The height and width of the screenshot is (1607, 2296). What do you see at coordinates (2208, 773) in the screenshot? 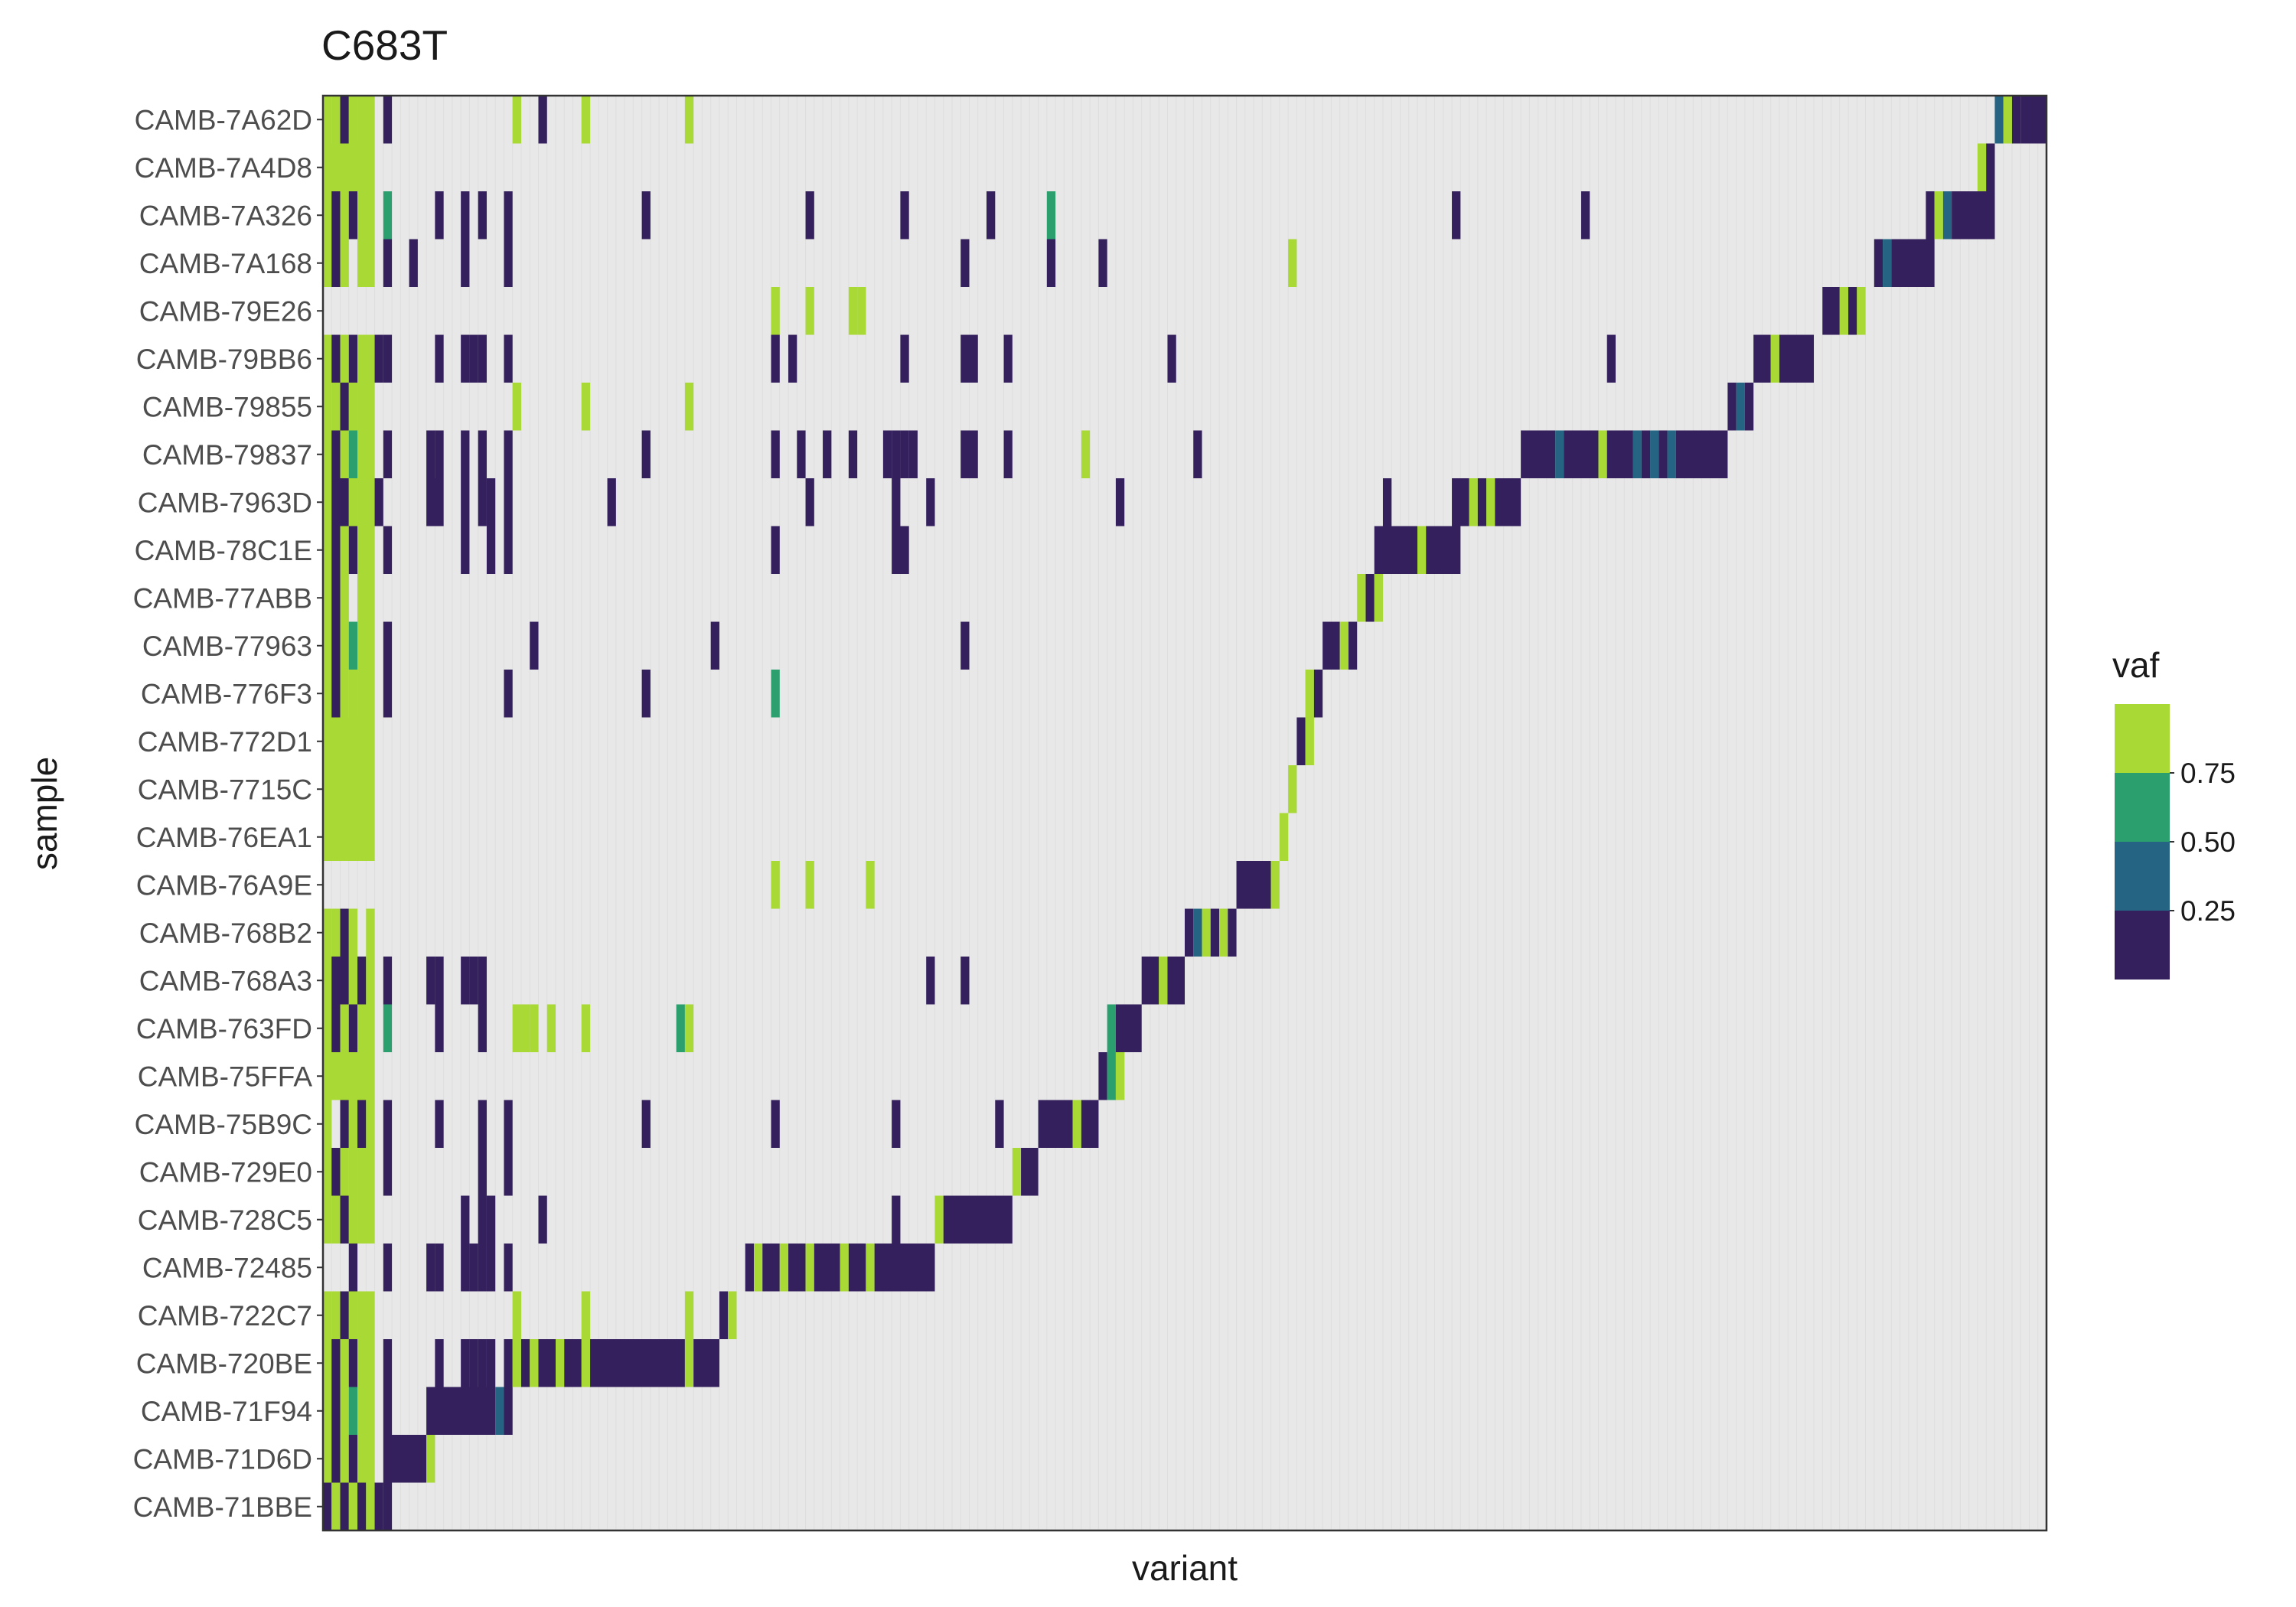
I see `legend-label: 0.75` at bounding box center [2208, 773].